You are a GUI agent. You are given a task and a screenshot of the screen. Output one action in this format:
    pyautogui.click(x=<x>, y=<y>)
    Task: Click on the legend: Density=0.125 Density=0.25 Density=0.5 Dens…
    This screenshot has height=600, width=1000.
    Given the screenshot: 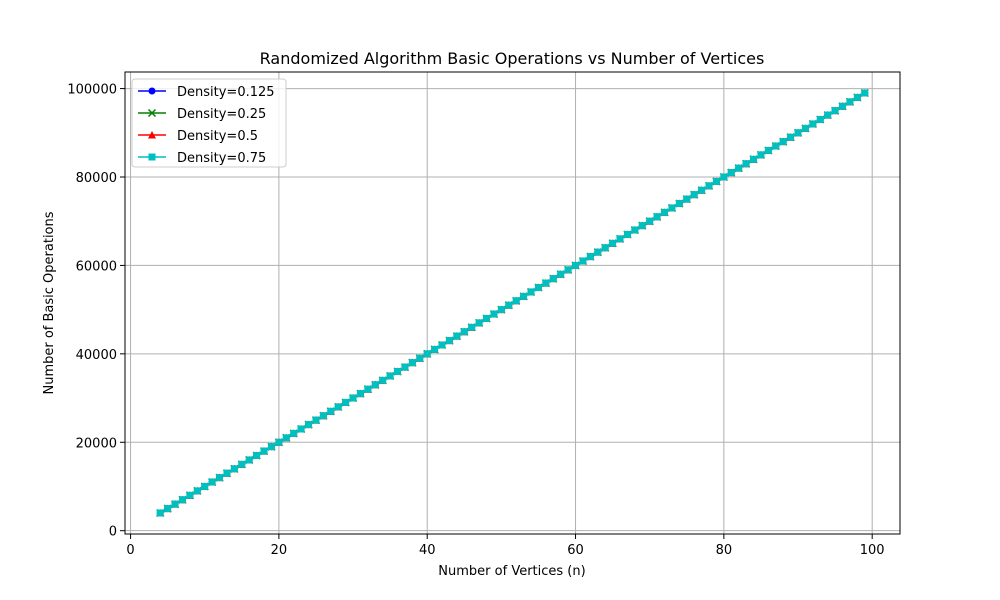 What is the action you would take?
    pyautogui.click(x=209, y=123)
    